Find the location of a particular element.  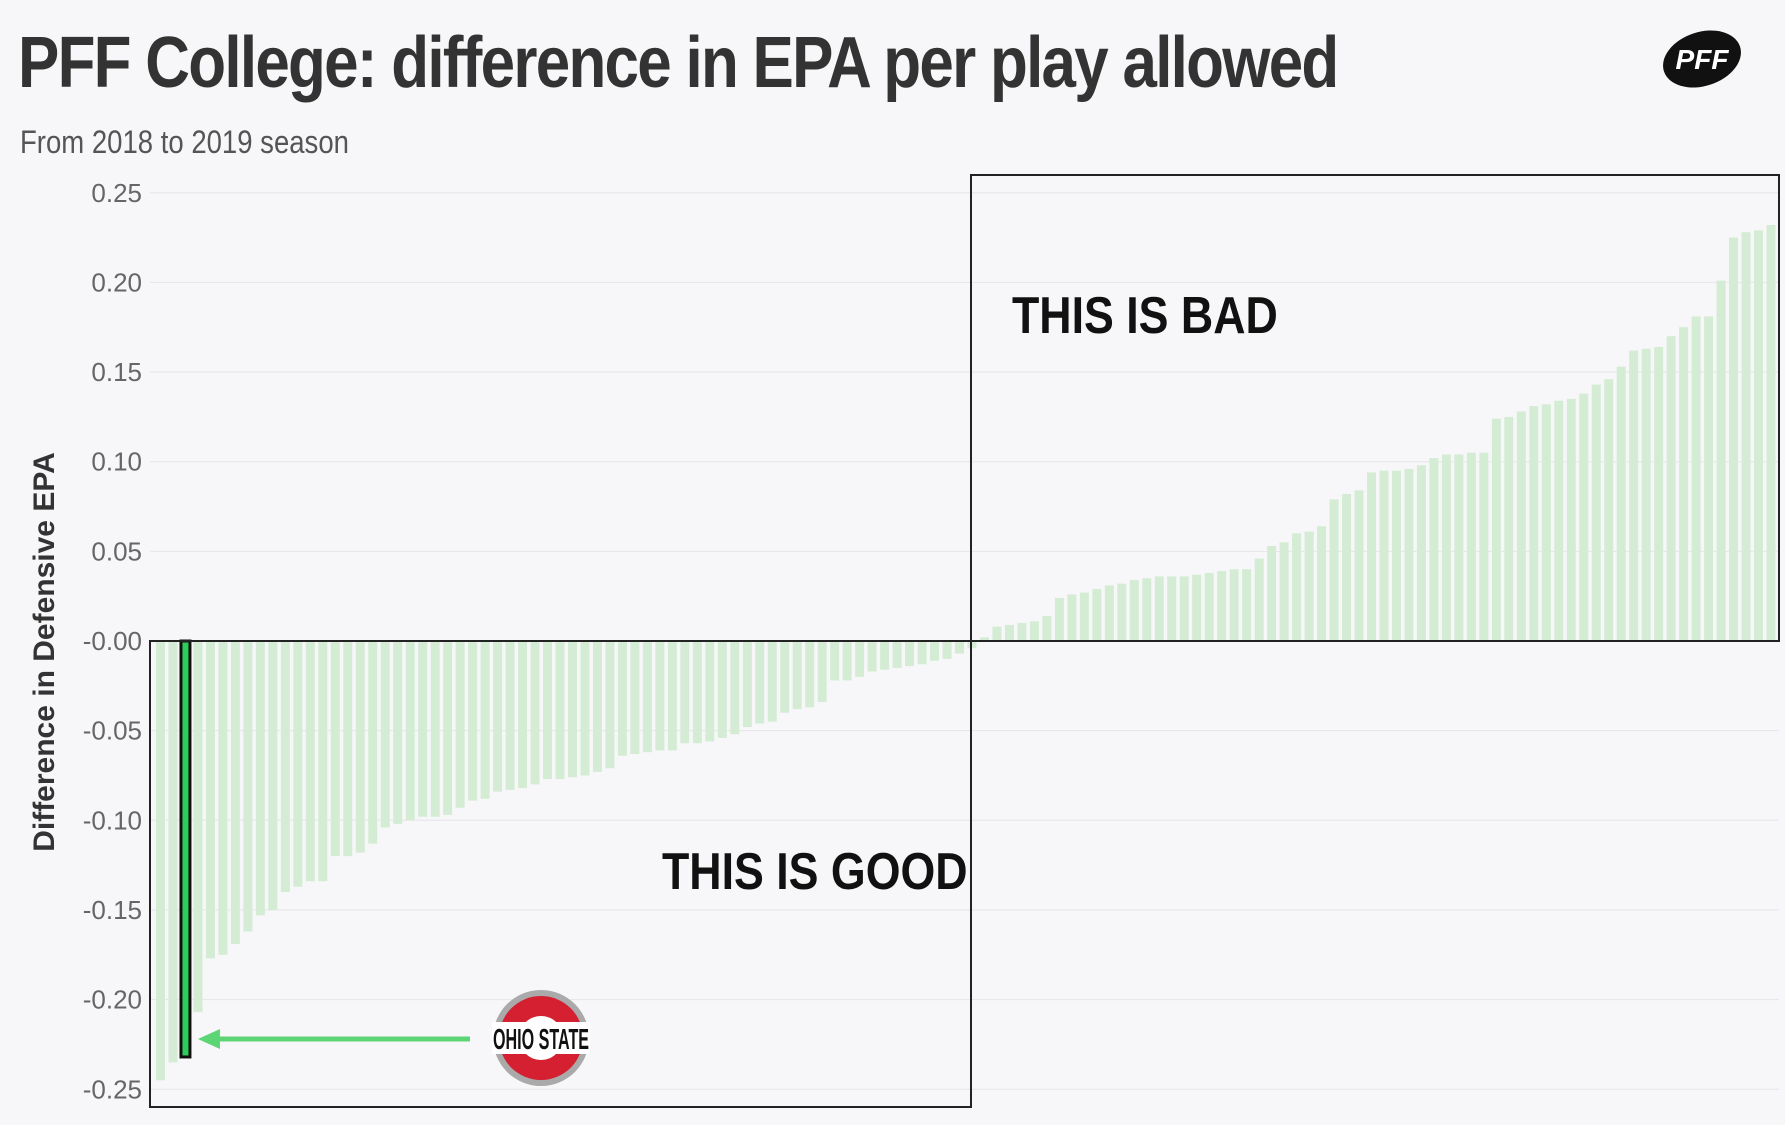

y-tick-label: 0.20 is located at coordinates (116, 282).